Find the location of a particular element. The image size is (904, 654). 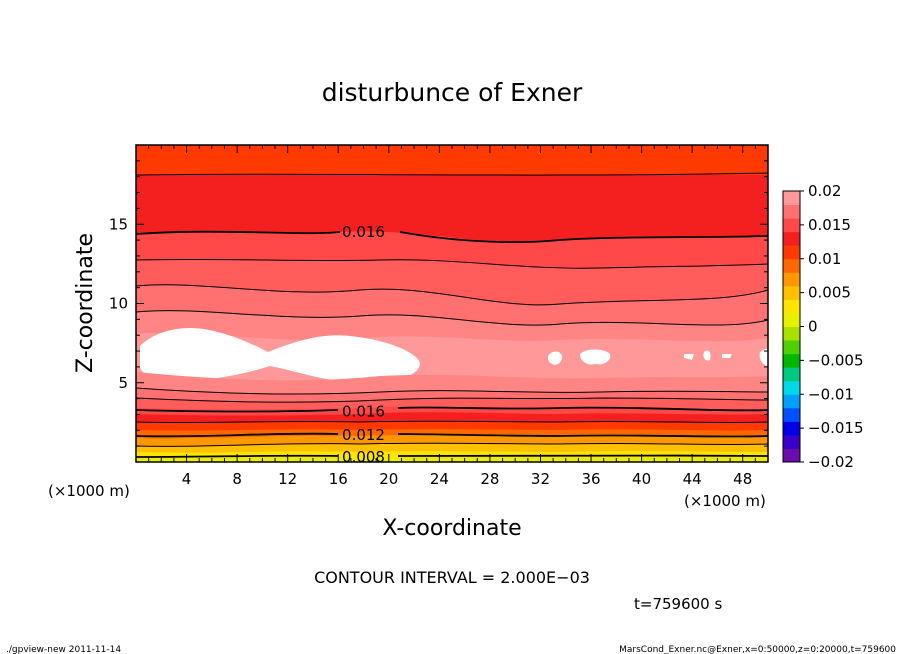

x-tick-label: 48 is located at coordinates (742, 479).